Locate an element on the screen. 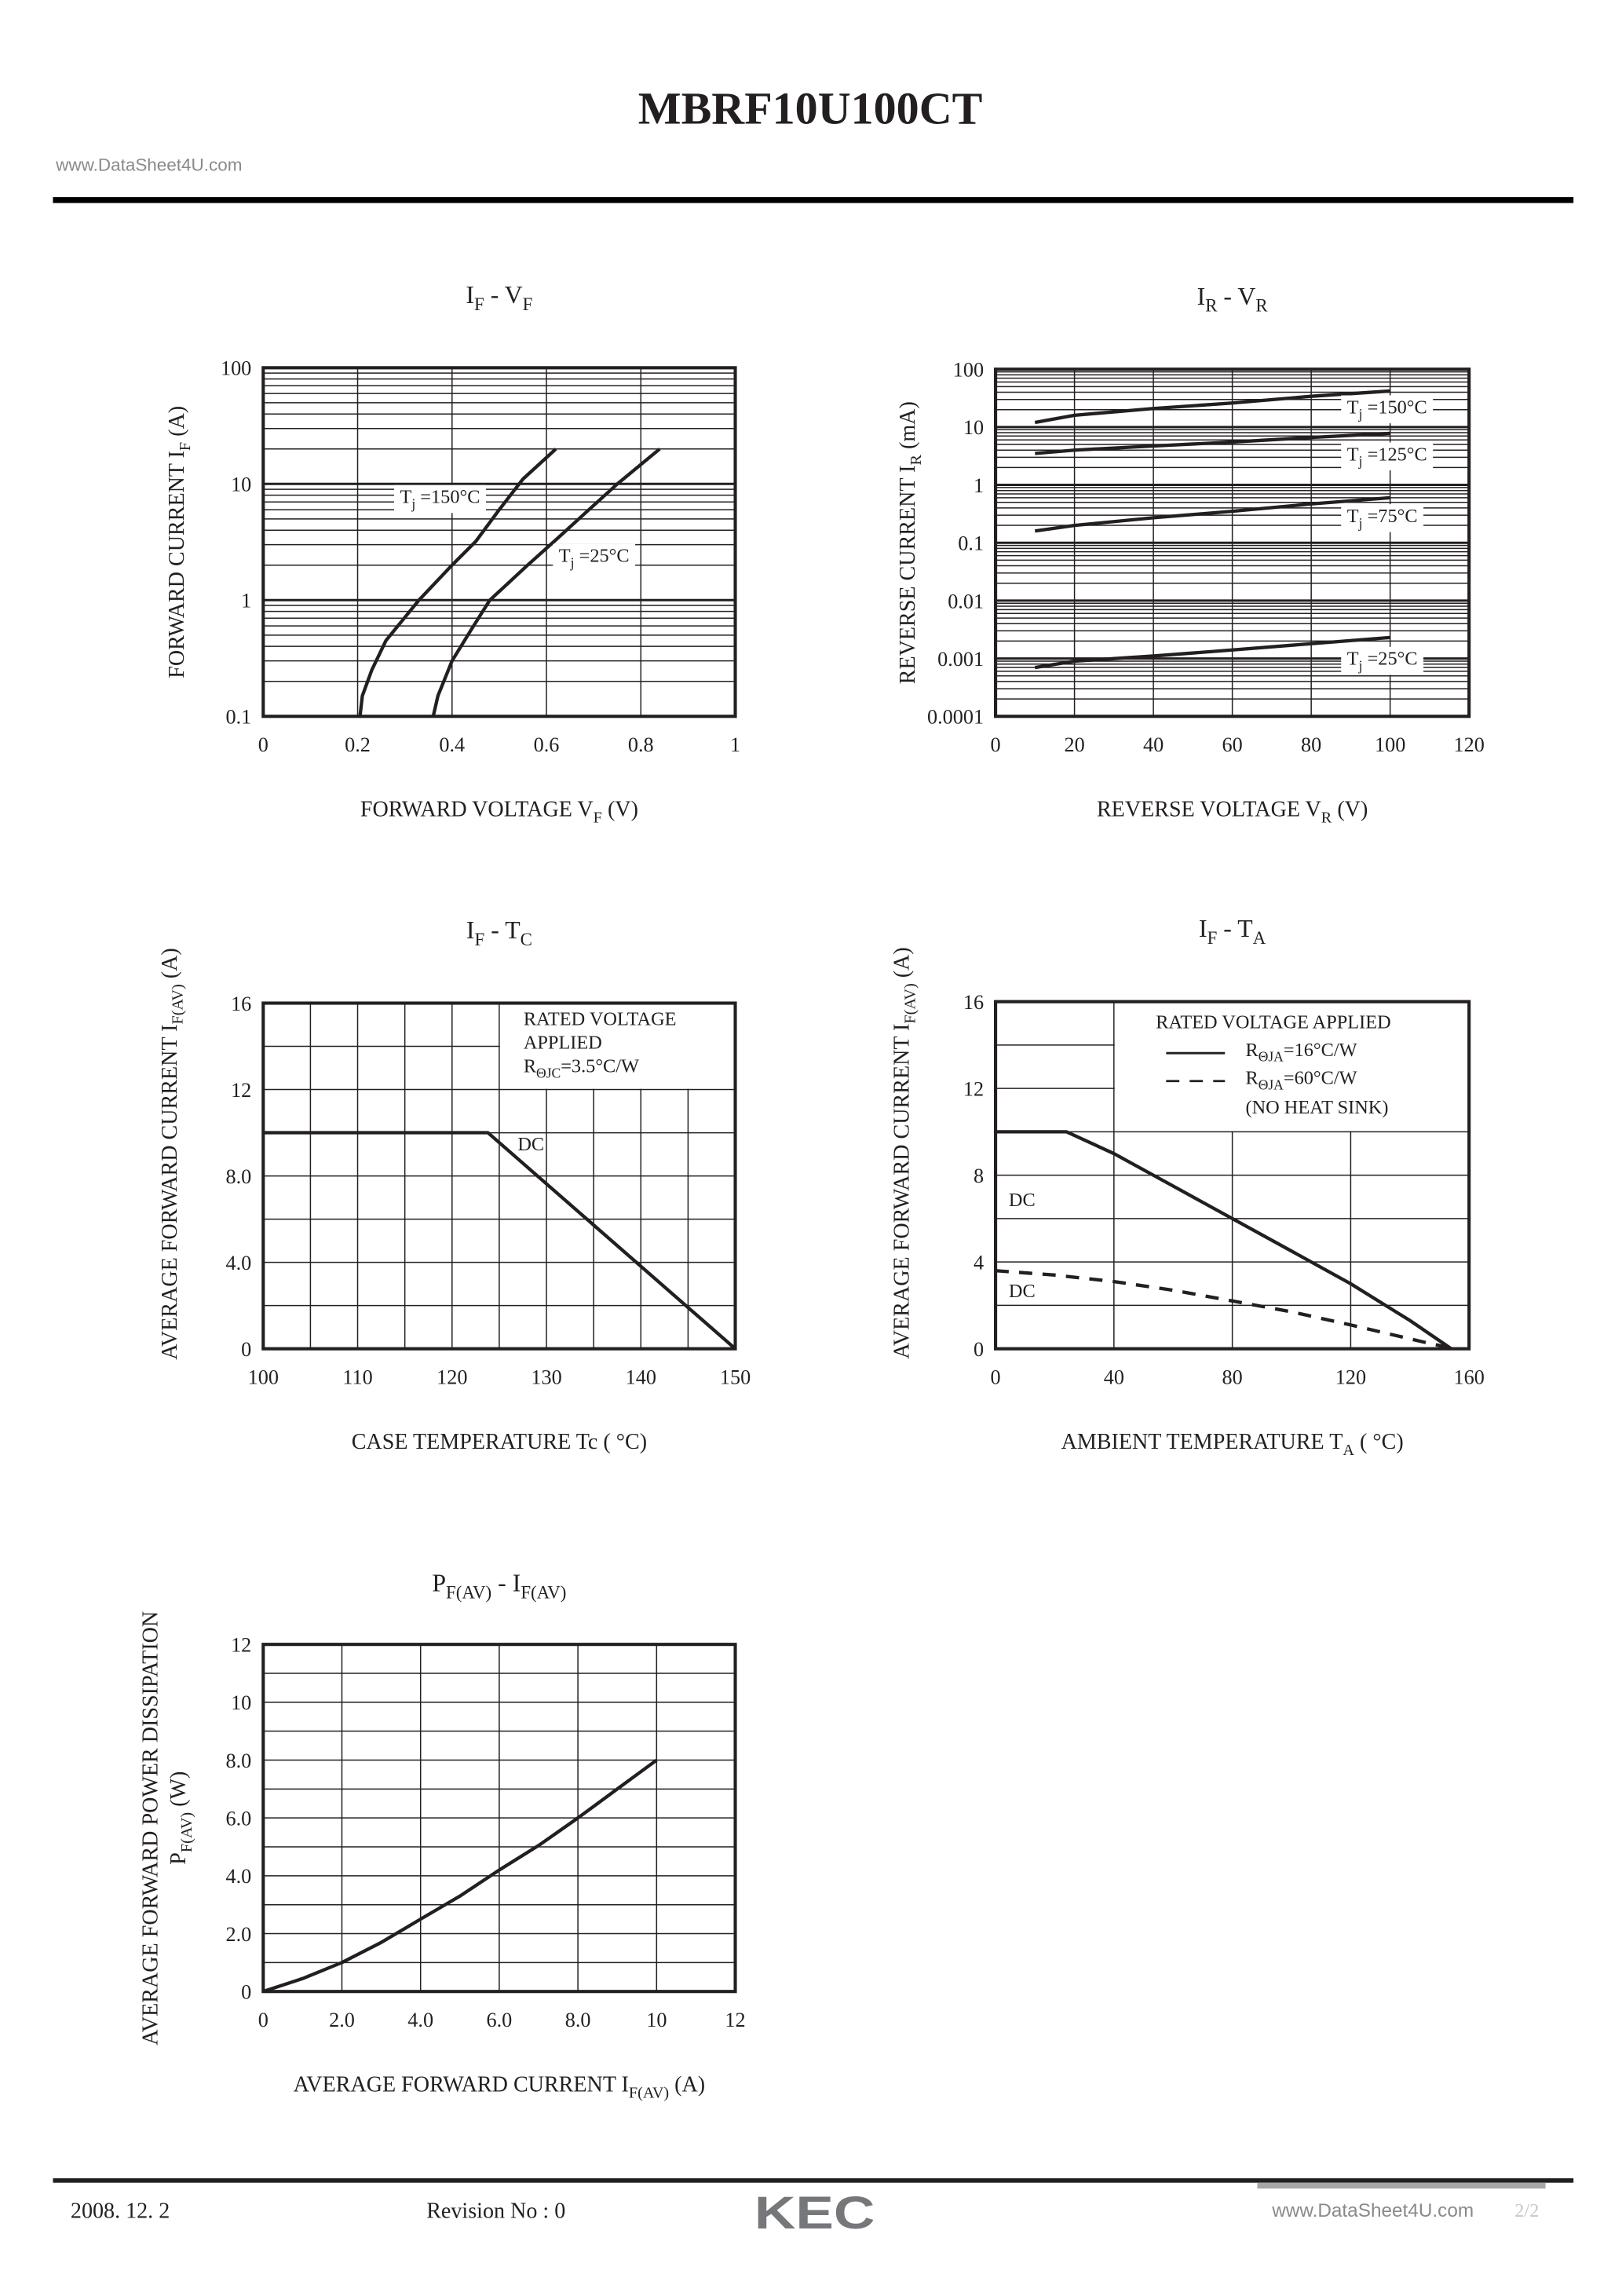 This screenshot has height=2296, width=1622. chart-title: PF(AV) - IF(AV) is located at coordinates (499, 1586).